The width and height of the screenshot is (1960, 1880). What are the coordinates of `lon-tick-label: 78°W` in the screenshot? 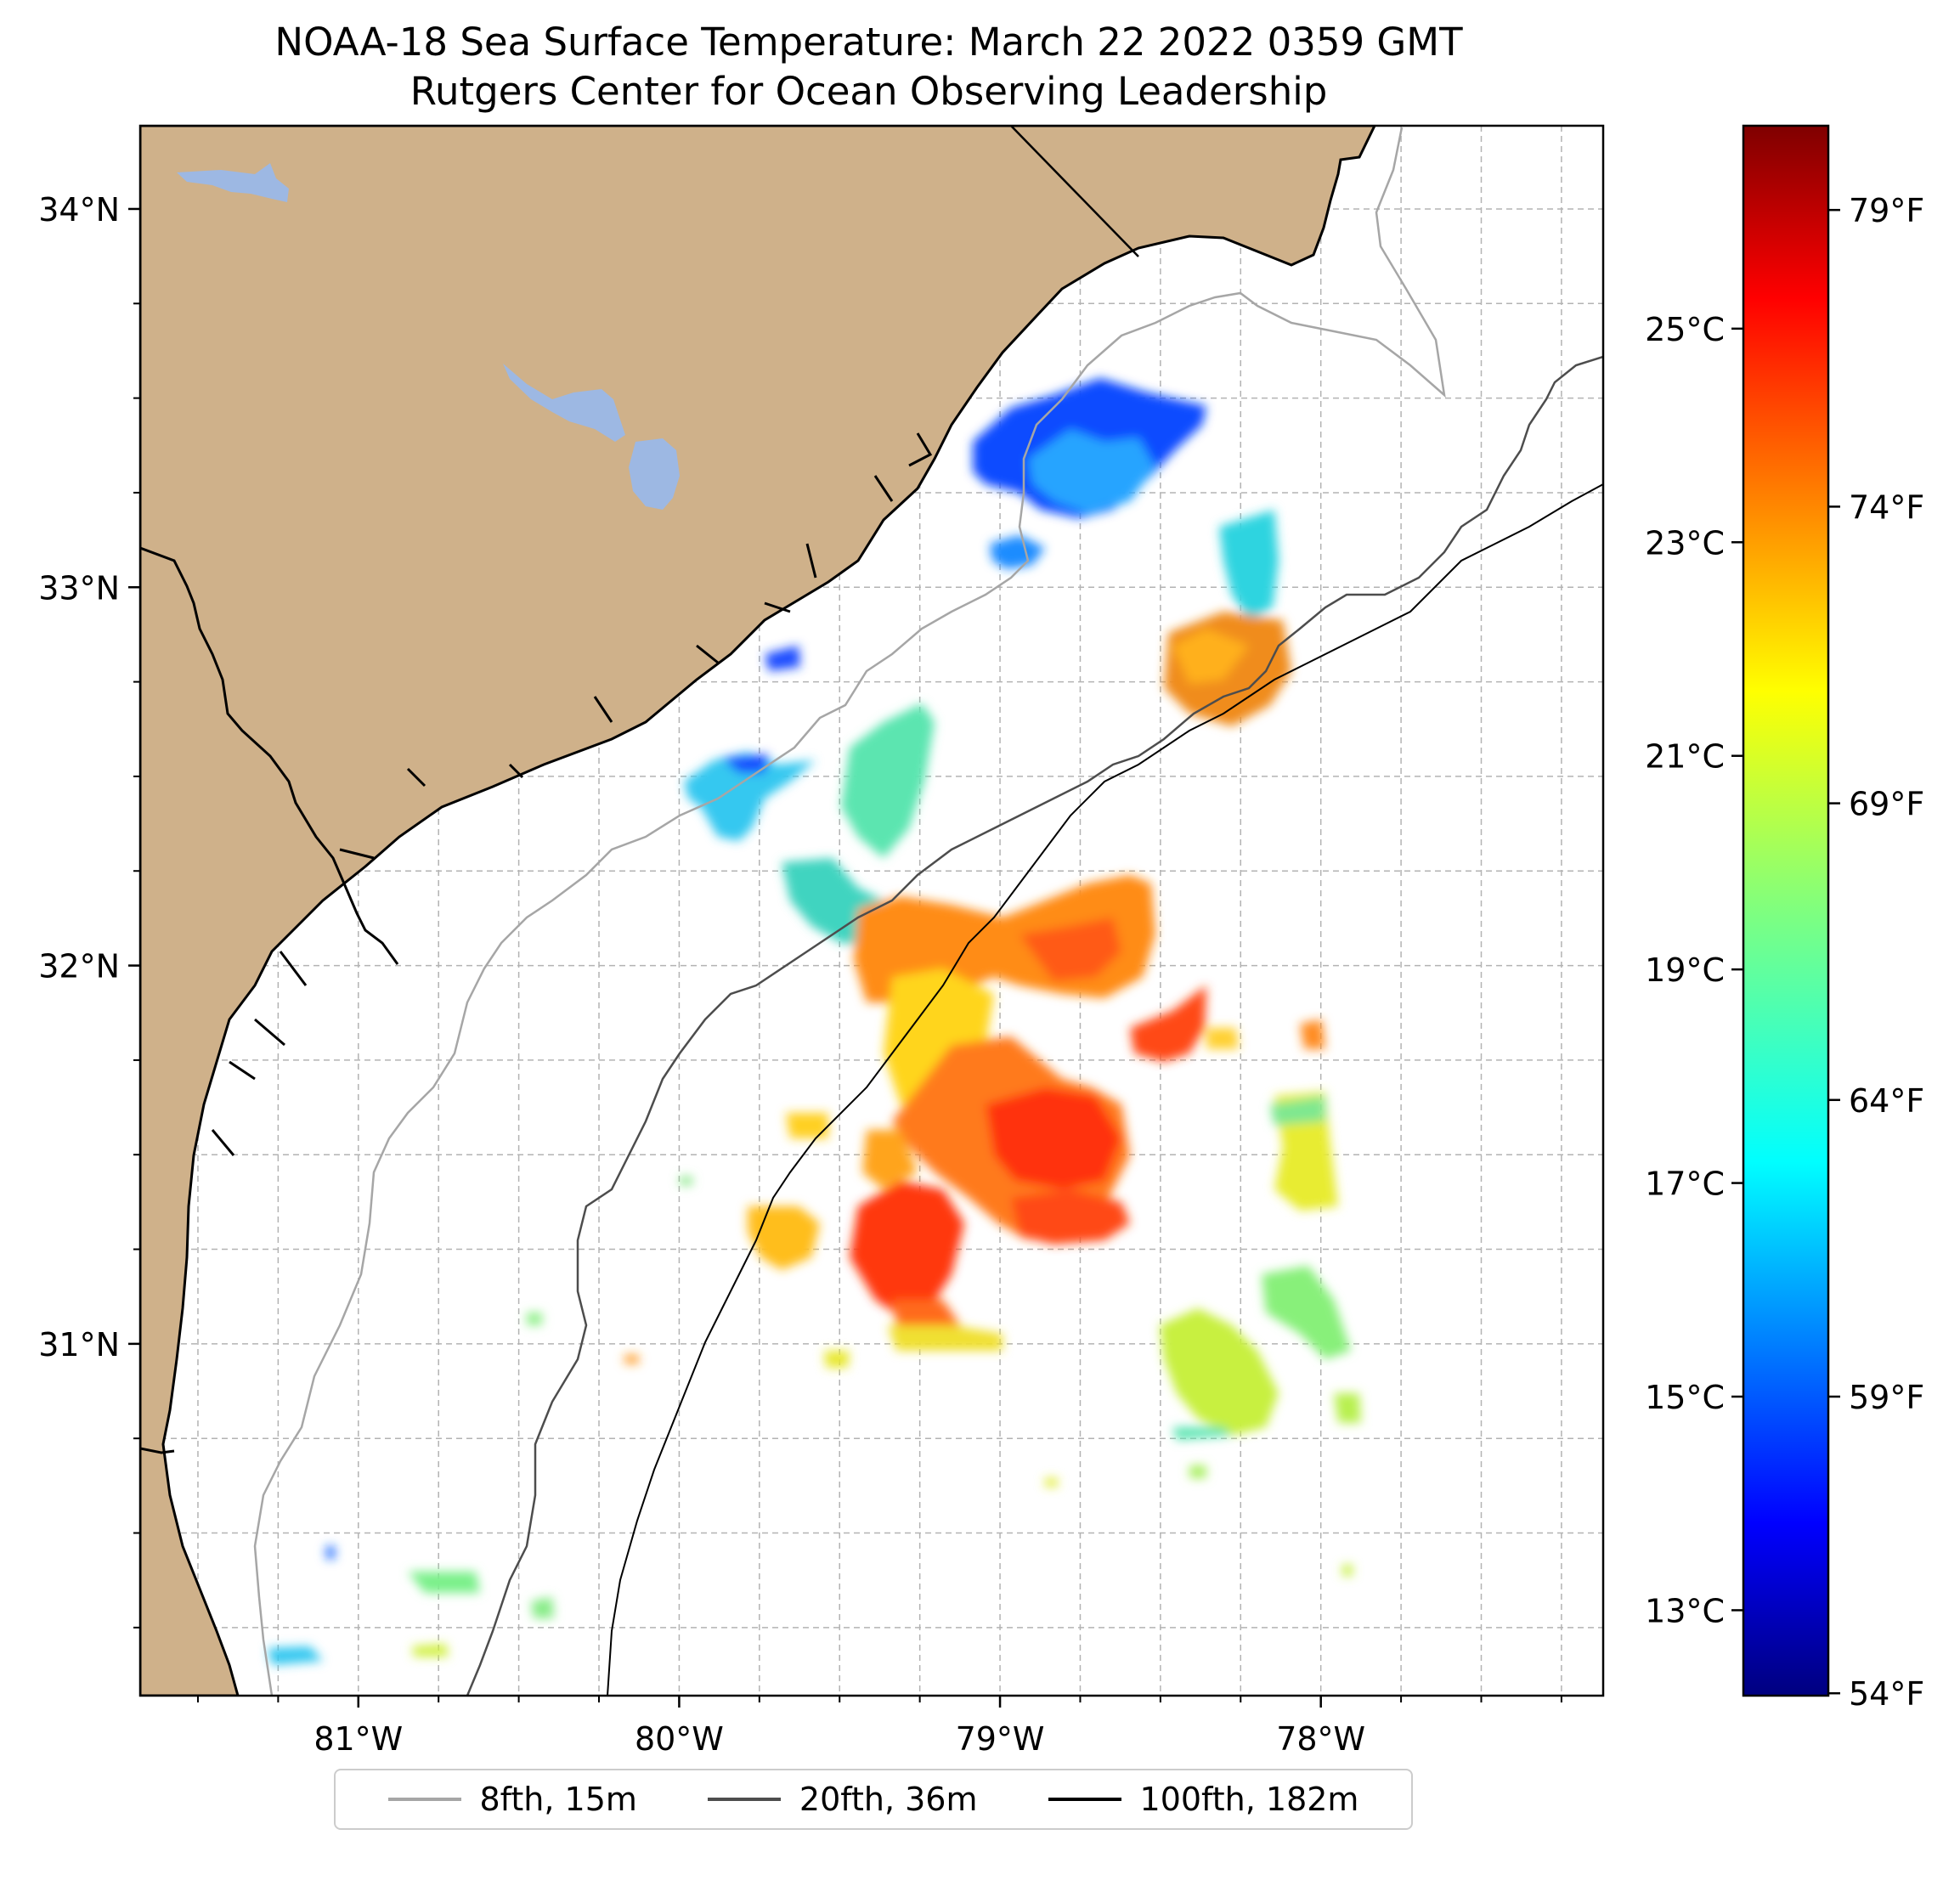 It's located at (1321, 1739).